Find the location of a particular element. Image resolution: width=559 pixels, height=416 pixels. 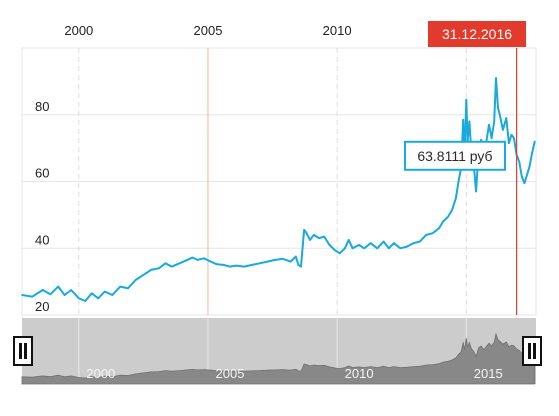

navigator-area is located at coordinates (278, 358).